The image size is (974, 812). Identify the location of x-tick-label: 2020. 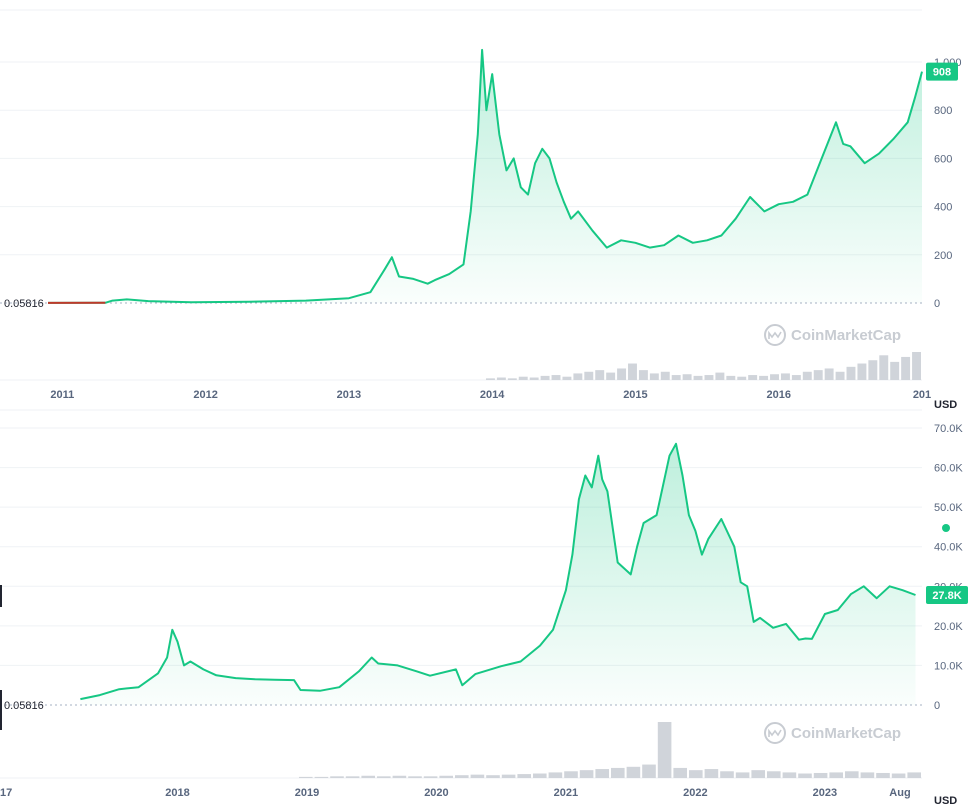
(436, 793).